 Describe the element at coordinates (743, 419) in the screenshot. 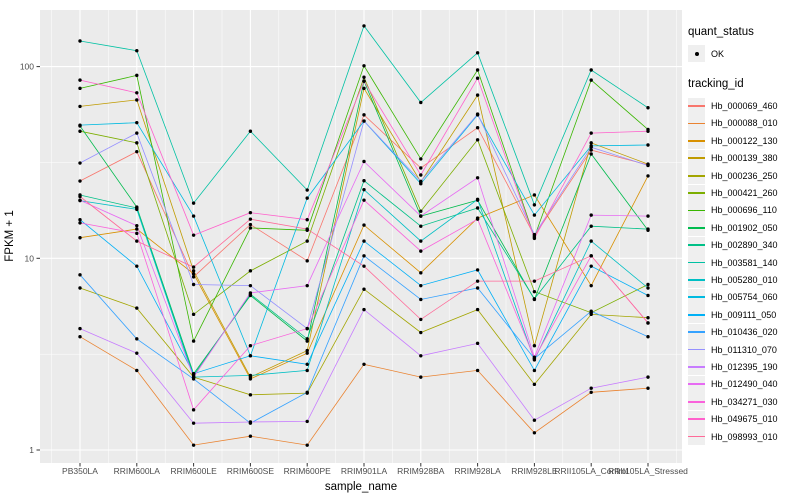

I see `legend-item-Hb_049675_010: Hb_049675_010` at that location.